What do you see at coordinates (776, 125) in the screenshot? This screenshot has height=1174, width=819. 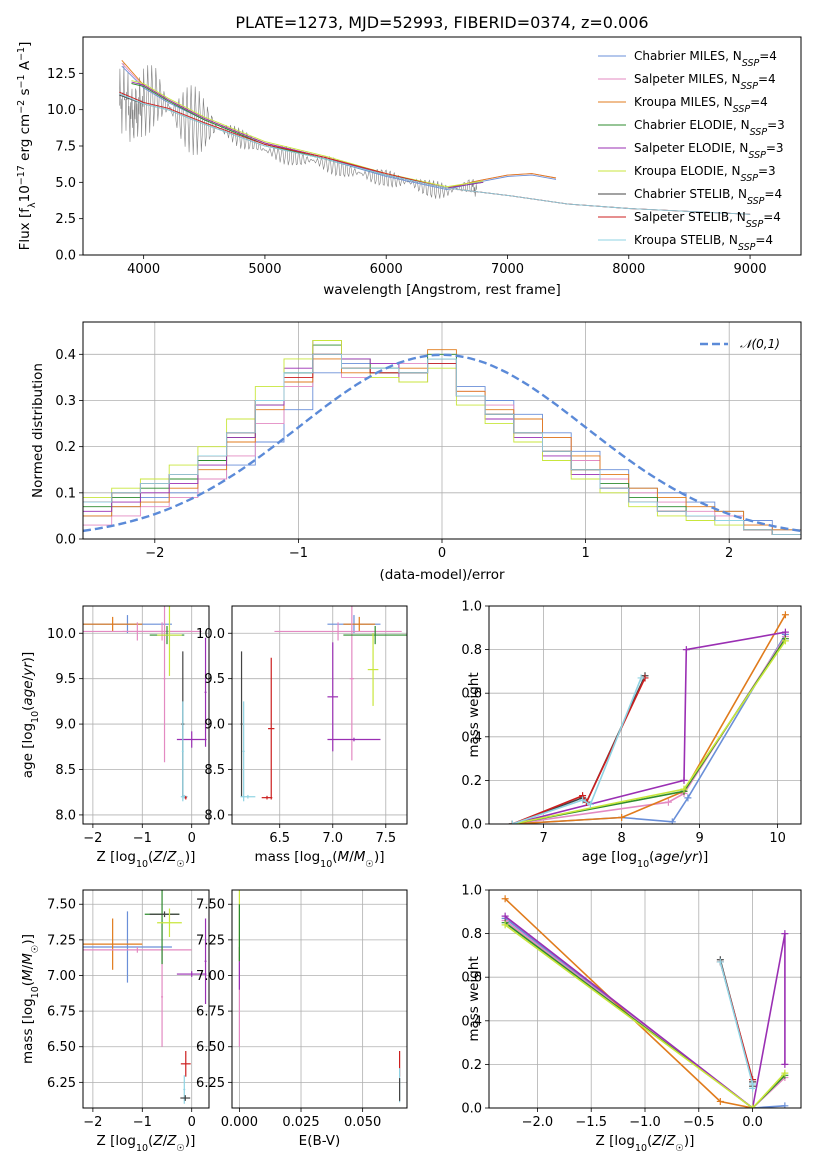 I see `label-part: =3` at bounding box center [776, 125].